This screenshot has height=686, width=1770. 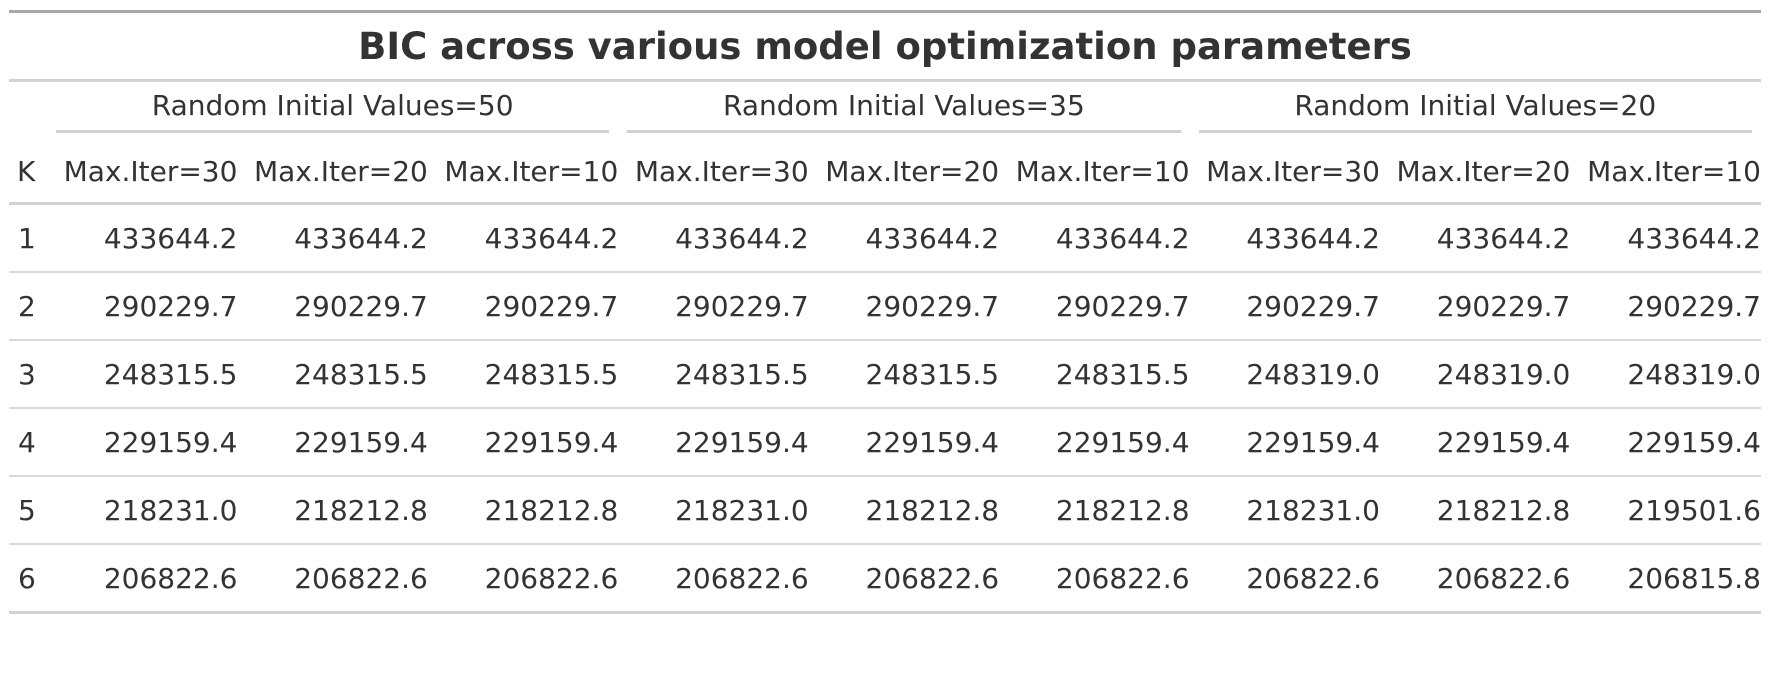 I want to click on k-cell: 6, so click(x=28, y=578).